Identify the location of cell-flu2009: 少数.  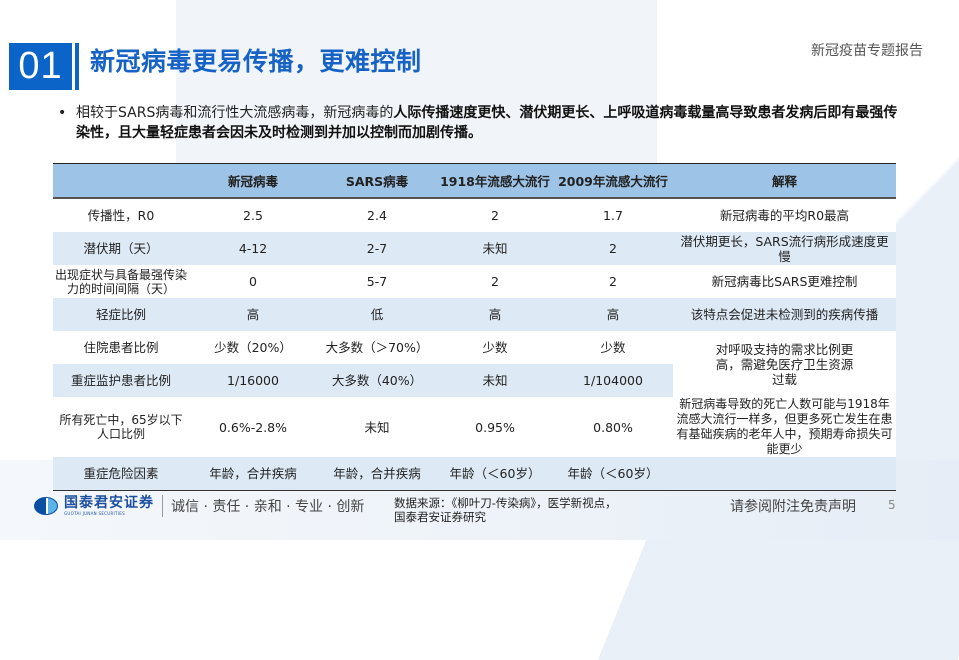
(613, 347).